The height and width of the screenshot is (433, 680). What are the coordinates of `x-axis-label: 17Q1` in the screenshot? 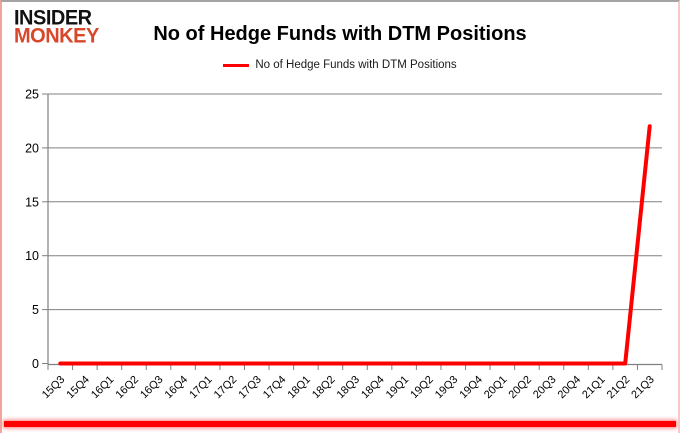 It's located at (201, 388).